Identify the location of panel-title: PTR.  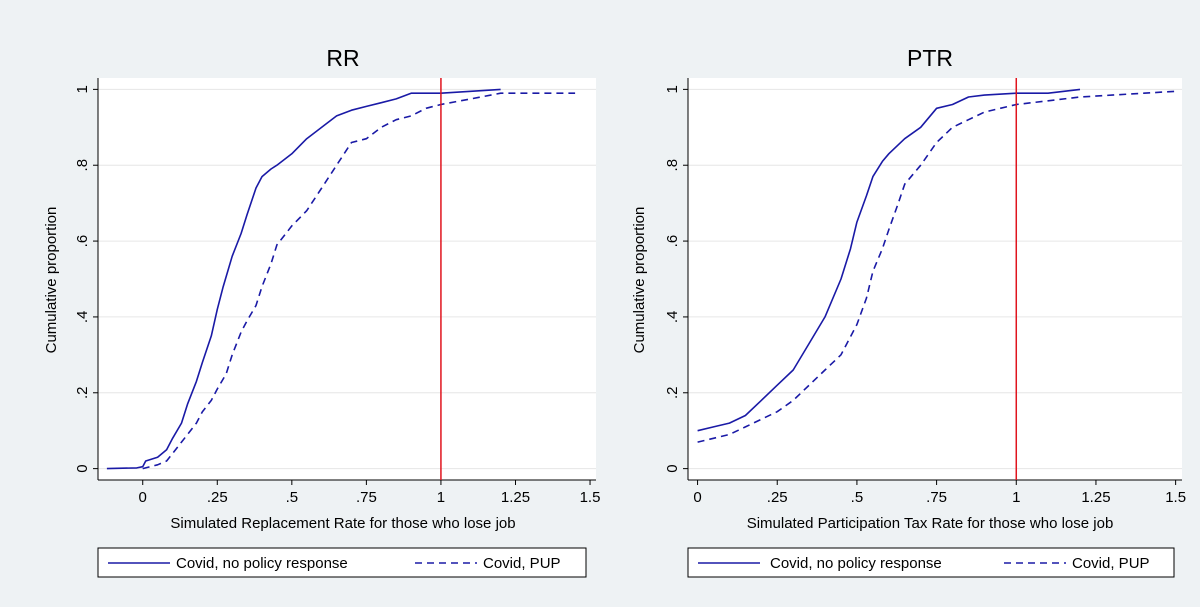
(930, 58).